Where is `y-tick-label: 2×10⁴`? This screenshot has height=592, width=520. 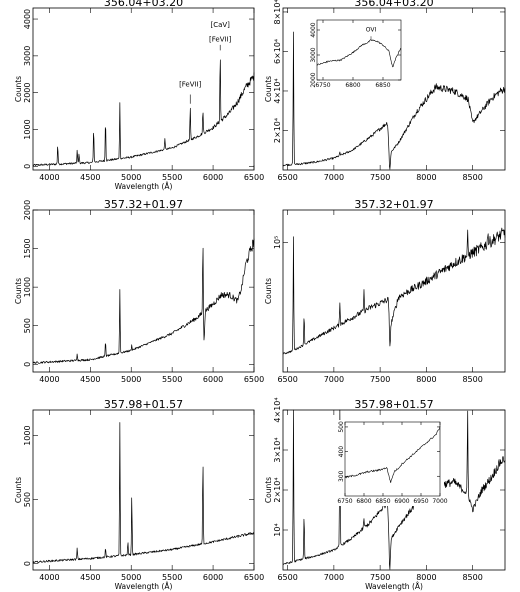
y-tick-label: 2×10⁴ is located at coordinates (277, 130).